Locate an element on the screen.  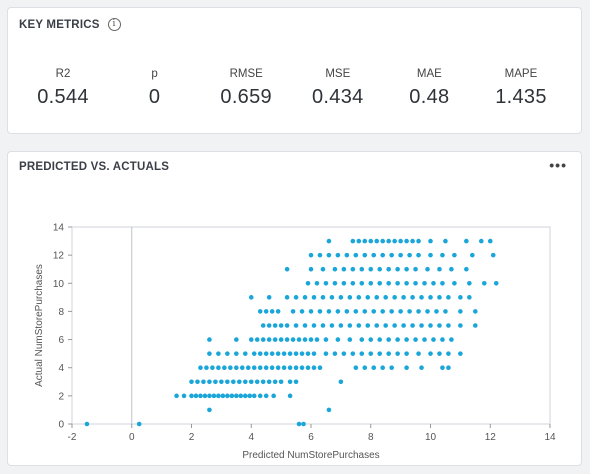
metric-value: 0.659 is located at coordinates (246, 97).